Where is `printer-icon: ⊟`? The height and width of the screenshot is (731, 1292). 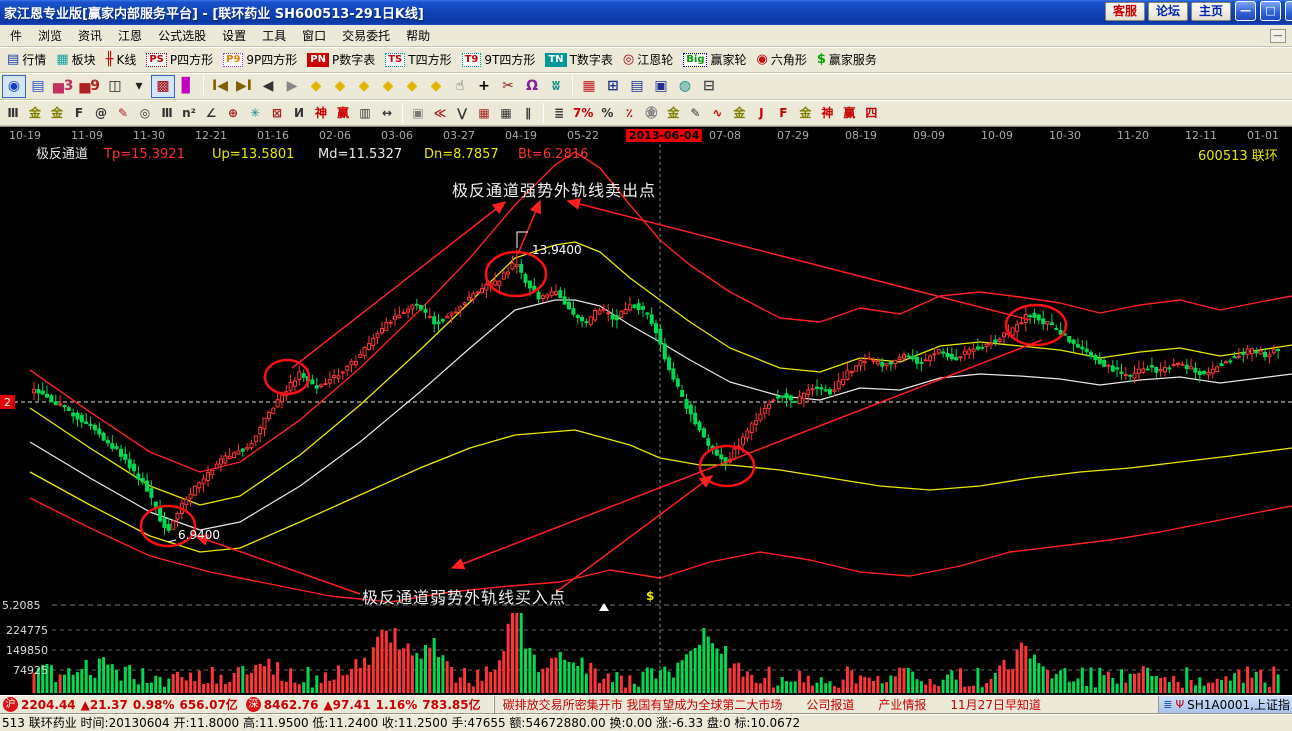 printer-icon: ⊟ is located at coordinates (709, 86).